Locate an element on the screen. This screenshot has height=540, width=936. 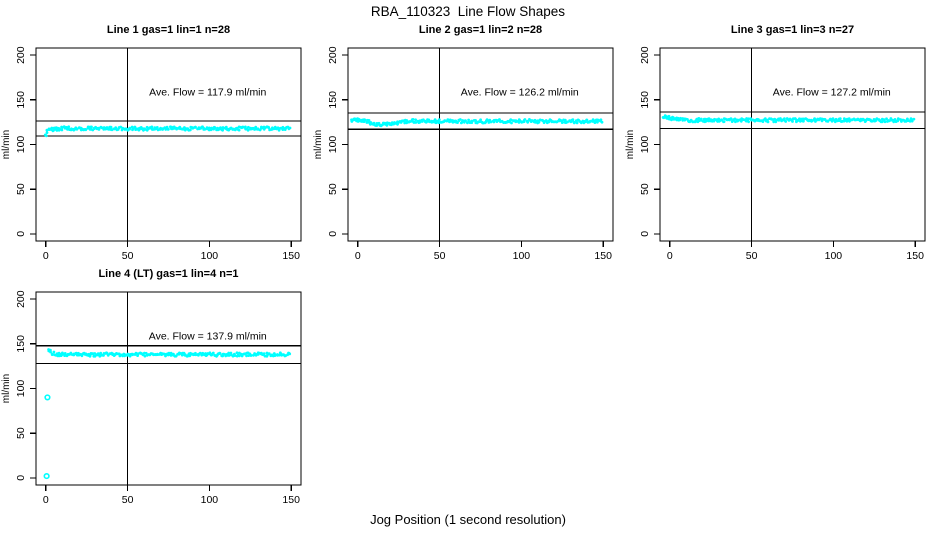
flow-points-band is located at coordinates (788, 119).